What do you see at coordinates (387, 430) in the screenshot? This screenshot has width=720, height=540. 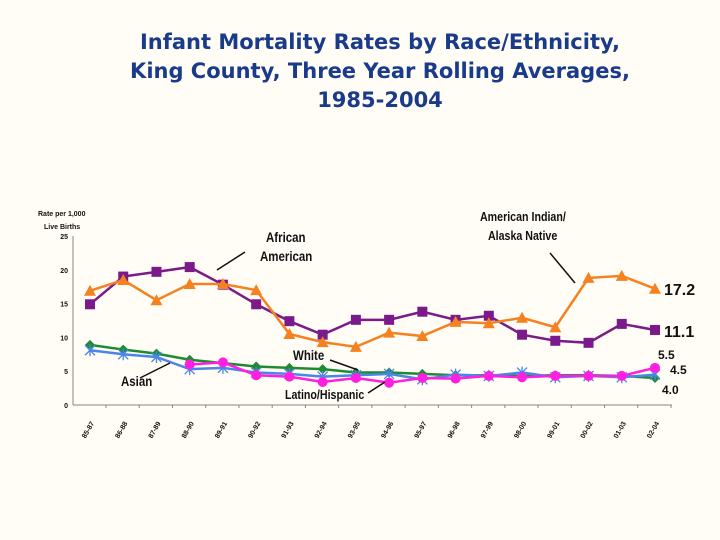 I see `x-tick-label: 94-96` at bounding box center [387, 430].